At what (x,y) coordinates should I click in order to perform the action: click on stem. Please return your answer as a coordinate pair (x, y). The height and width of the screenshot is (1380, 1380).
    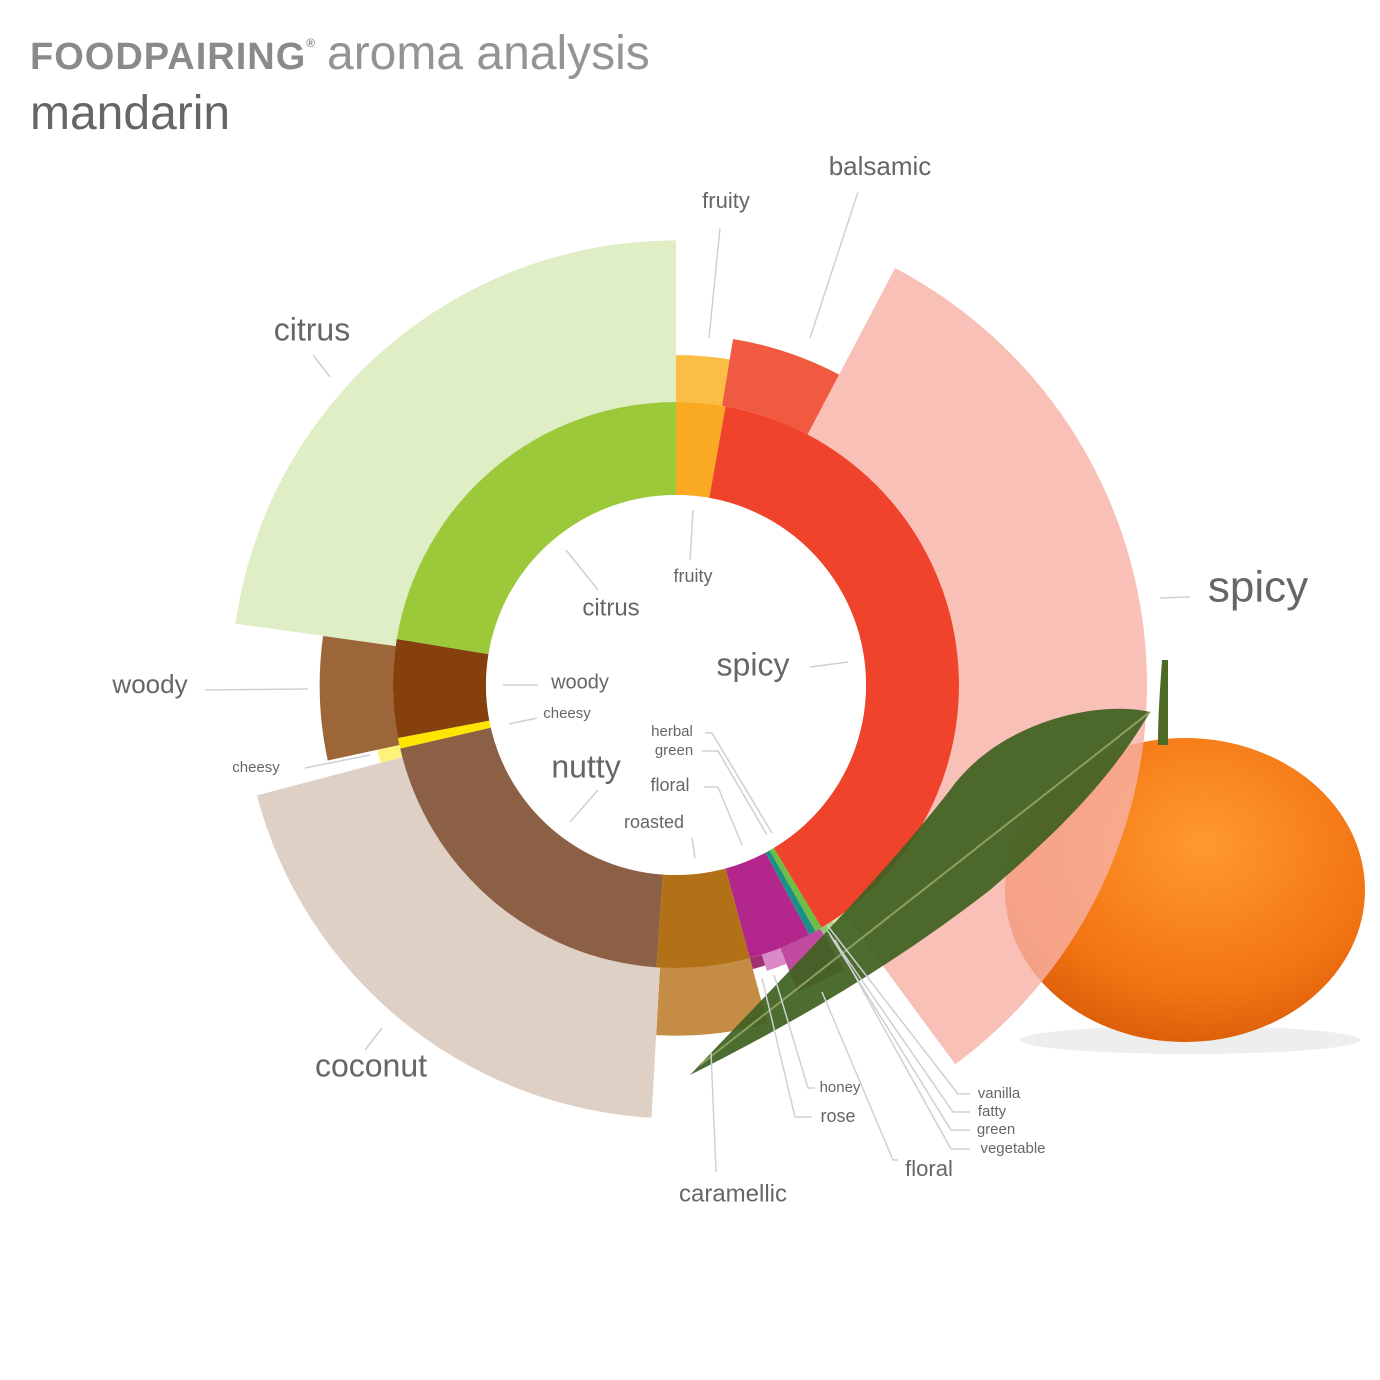
    Looking at the image, I should click on (1163, 702).